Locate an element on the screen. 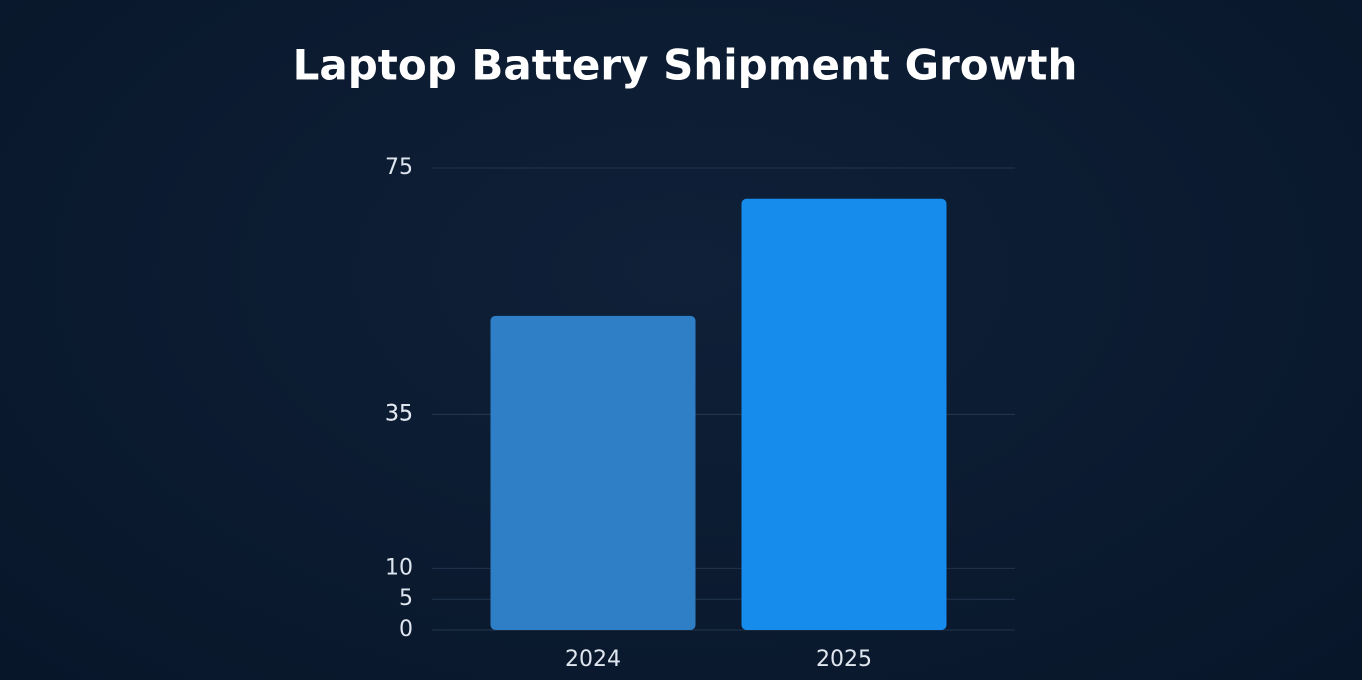 The width and height of the screenshot is (1362, 680). y-tick-label: 5 is located at coordinates (406, 598).